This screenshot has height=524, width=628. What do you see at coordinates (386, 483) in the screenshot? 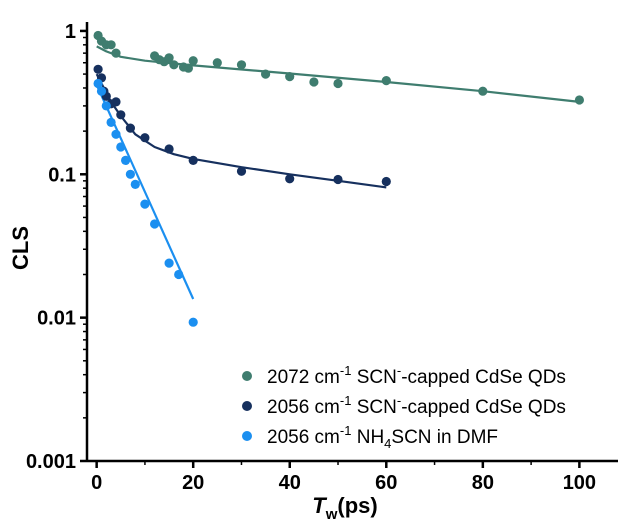
I see `x-tick-label: 60` at bounding box center [386, 483].